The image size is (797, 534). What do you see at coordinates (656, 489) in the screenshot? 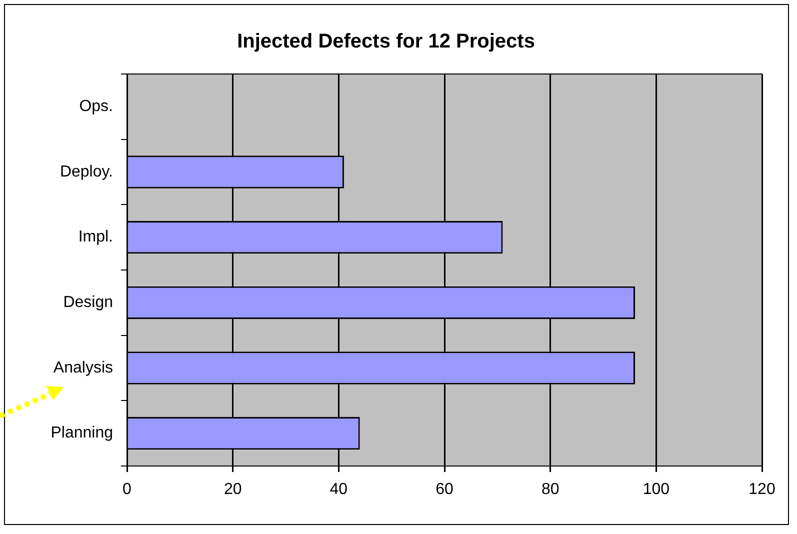
I see `x-tick-label: 100` at bounding box center [656, 489].